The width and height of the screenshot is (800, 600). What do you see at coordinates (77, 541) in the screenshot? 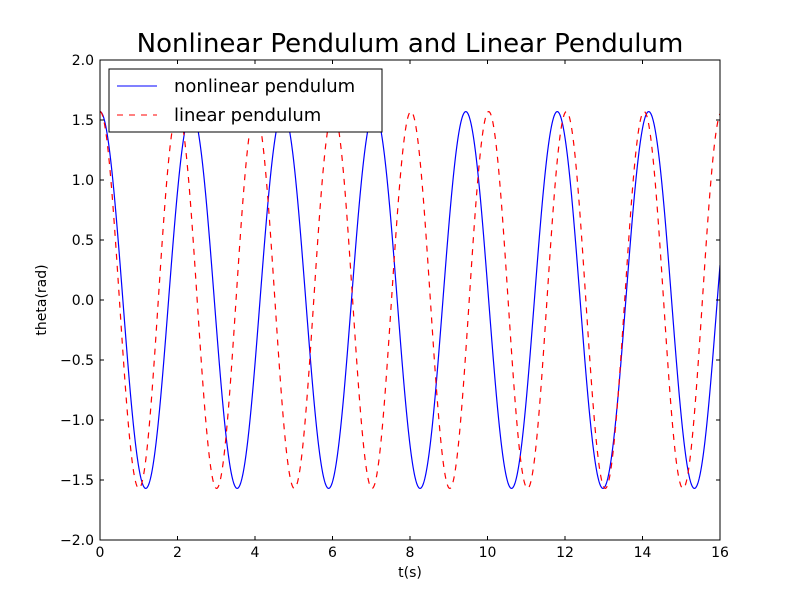
I see `y-tick-label: −2.0` at bounding box center [77, 541].